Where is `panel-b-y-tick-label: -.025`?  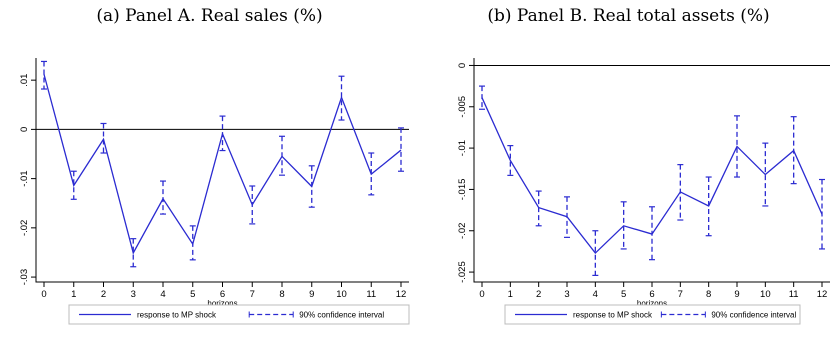
panel-b-y-tick-label: -.025 is located at coordinates (462, 272).